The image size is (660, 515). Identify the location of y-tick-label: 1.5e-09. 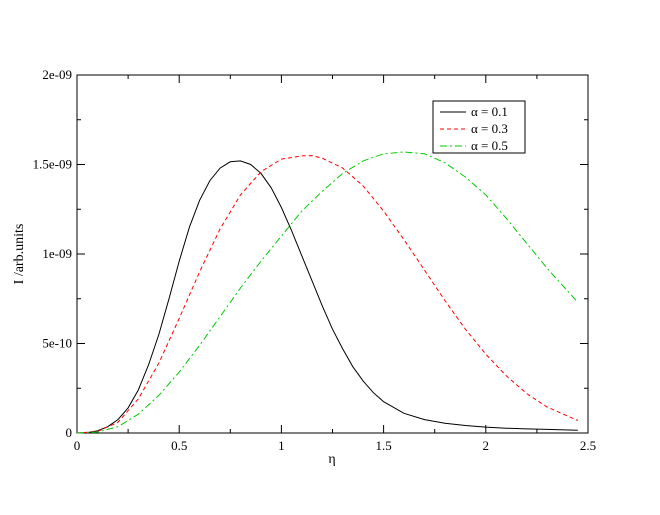
(52, 164).